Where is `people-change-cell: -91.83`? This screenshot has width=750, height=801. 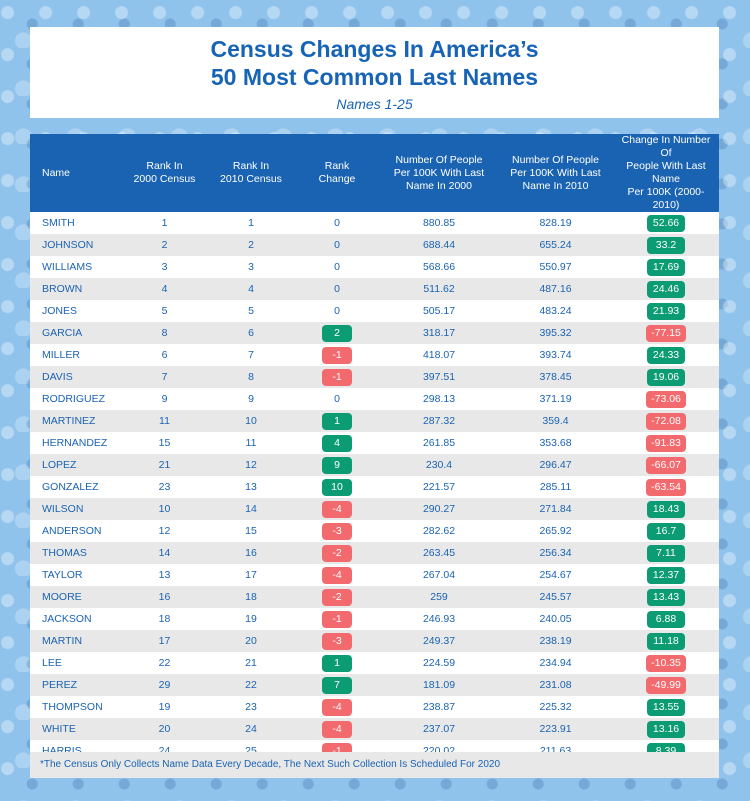 people-change-cell: -91.83 is located at coordinates (666, 443).